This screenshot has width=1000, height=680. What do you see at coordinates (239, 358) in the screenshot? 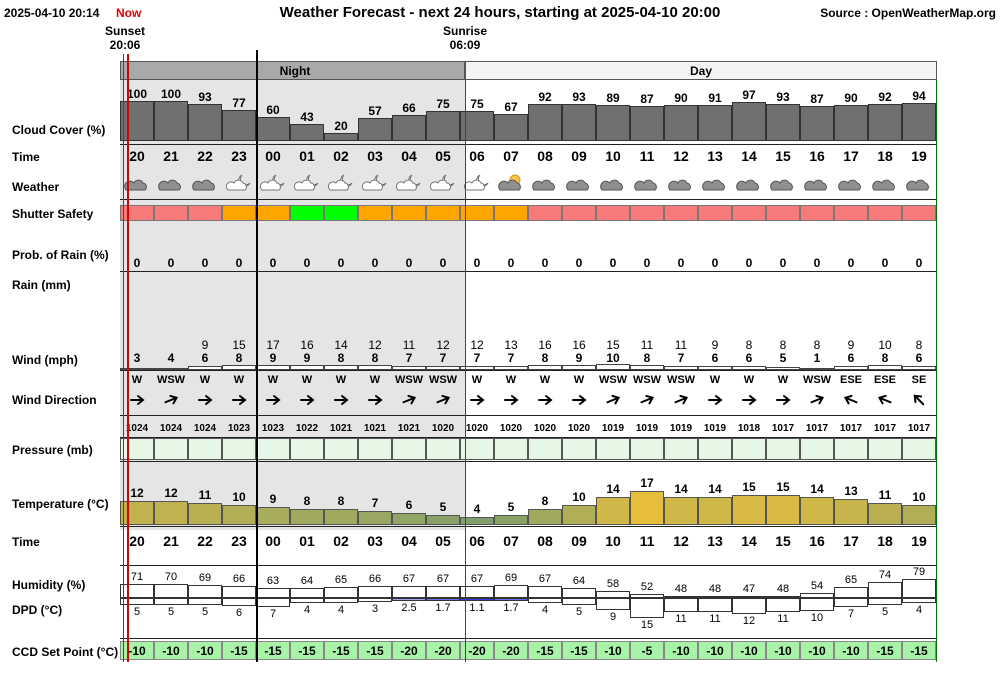
I see `wind-speed: 8` at bounding box center [239, 358].